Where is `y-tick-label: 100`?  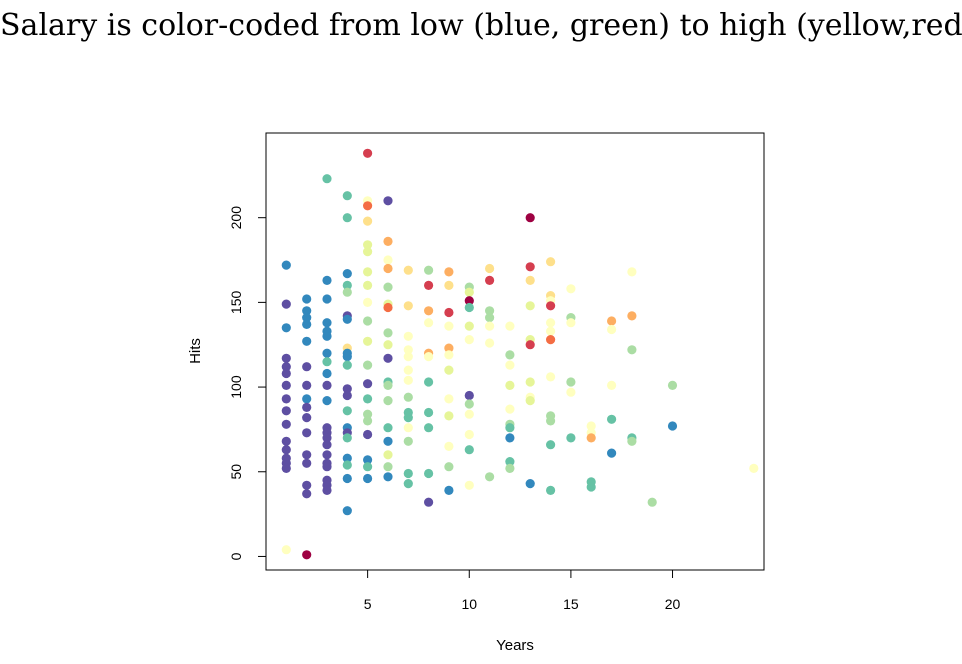
y-tick-label: 100 is located at coordinates (236, 387).